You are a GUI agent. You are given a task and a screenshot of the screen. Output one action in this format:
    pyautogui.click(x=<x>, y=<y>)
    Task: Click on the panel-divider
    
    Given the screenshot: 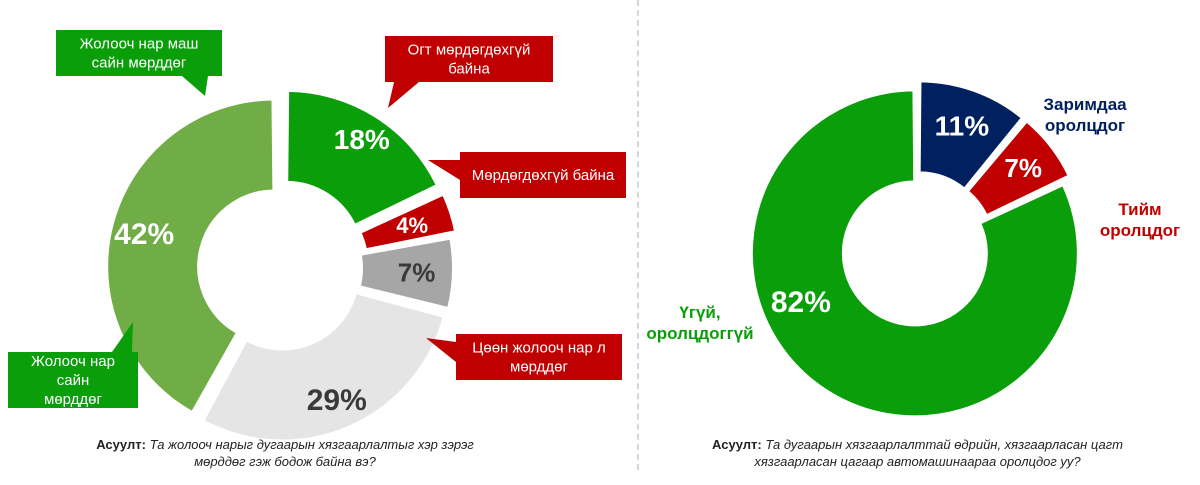 What is the action you would take?
    pyautogui.click(x=638, y=235)
    